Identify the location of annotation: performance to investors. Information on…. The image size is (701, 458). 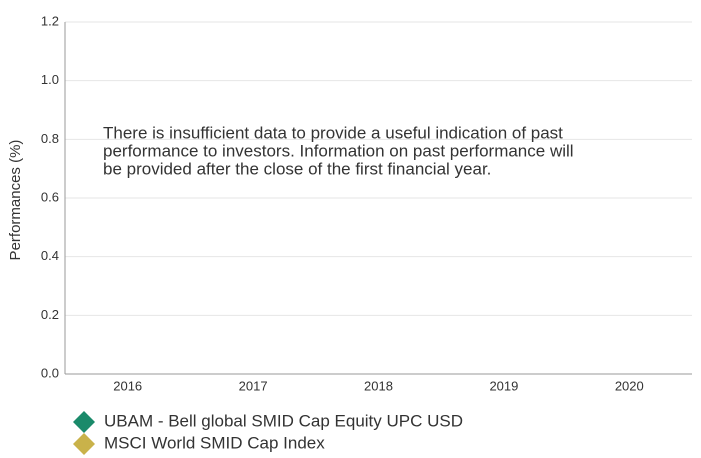
(338, 150).